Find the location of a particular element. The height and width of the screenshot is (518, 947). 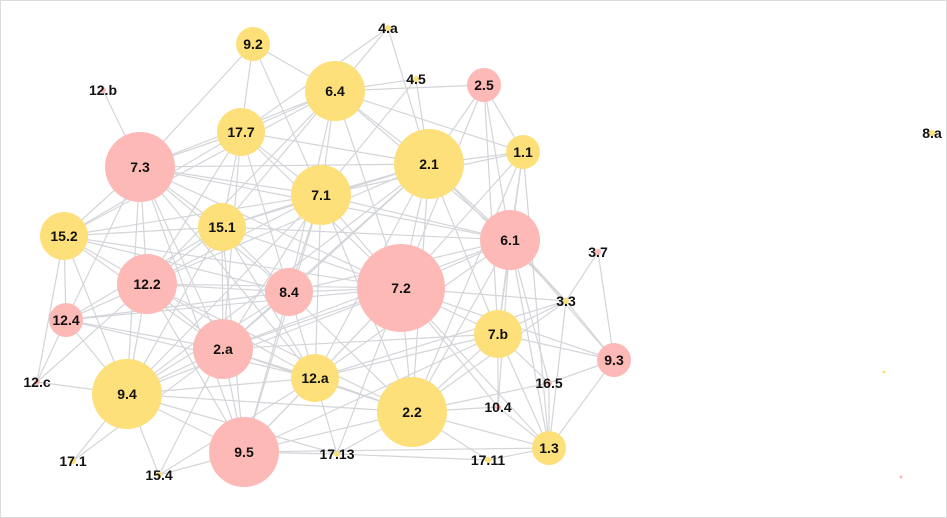

node-label: 7.3 is located at coordinates (140, 167).